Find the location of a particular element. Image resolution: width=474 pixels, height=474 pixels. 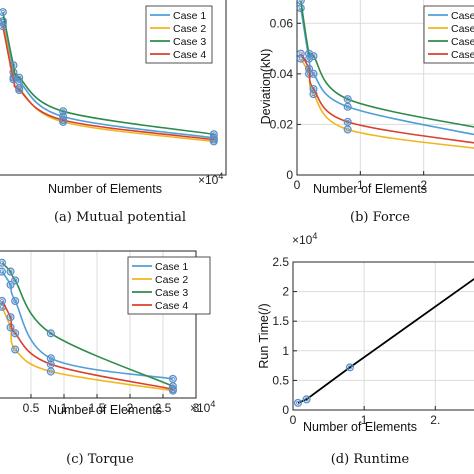

axes-frame is located at coordinates (385, 88).